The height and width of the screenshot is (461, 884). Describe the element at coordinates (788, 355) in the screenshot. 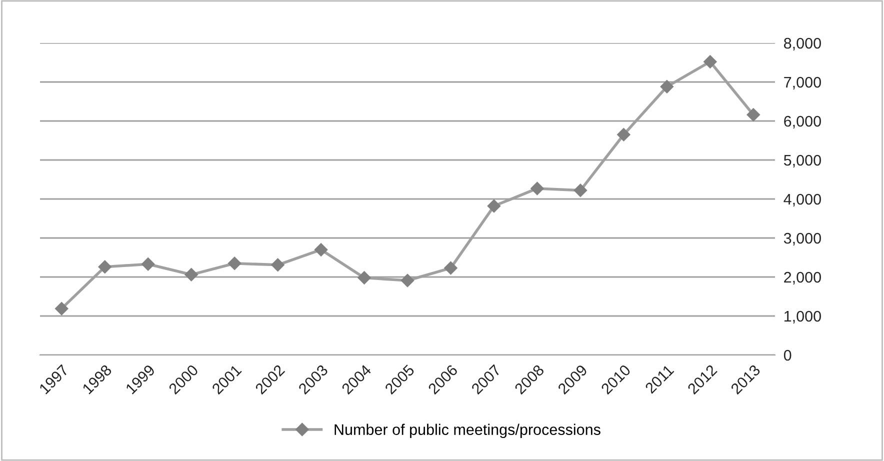

I see `y-tick-label: 0` at that location.